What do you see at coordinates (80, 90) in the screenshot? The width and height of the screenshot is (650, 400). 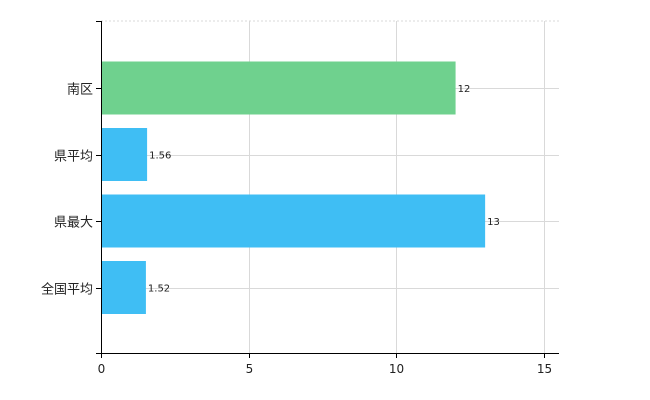 I see `y-tick-label-0: 南区` at bounding box center [80, 90].